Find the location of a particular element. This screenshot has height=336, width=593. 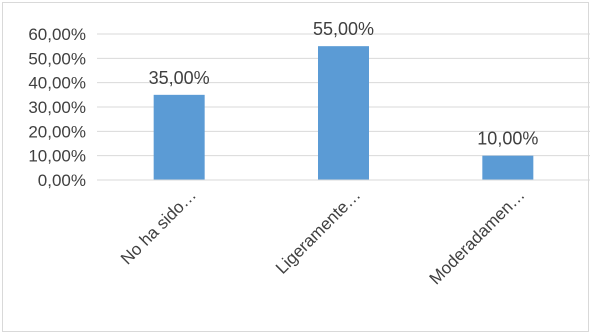

data-label: 55,00% is located at coordinates (343, 29).